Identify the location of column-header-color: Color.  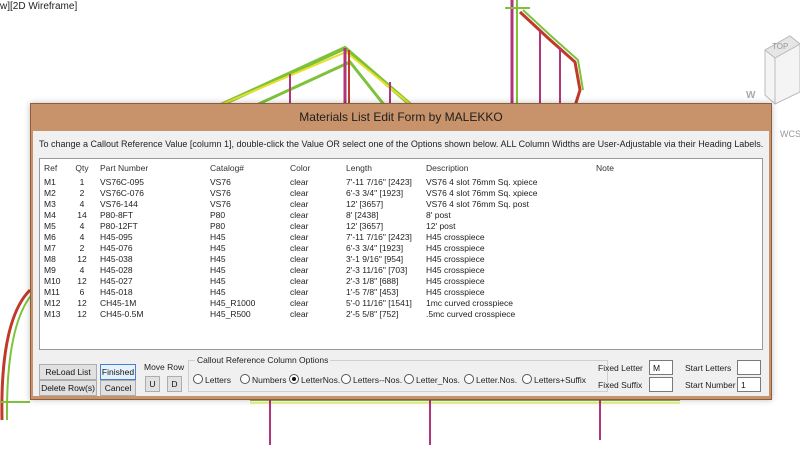
(300, 168).